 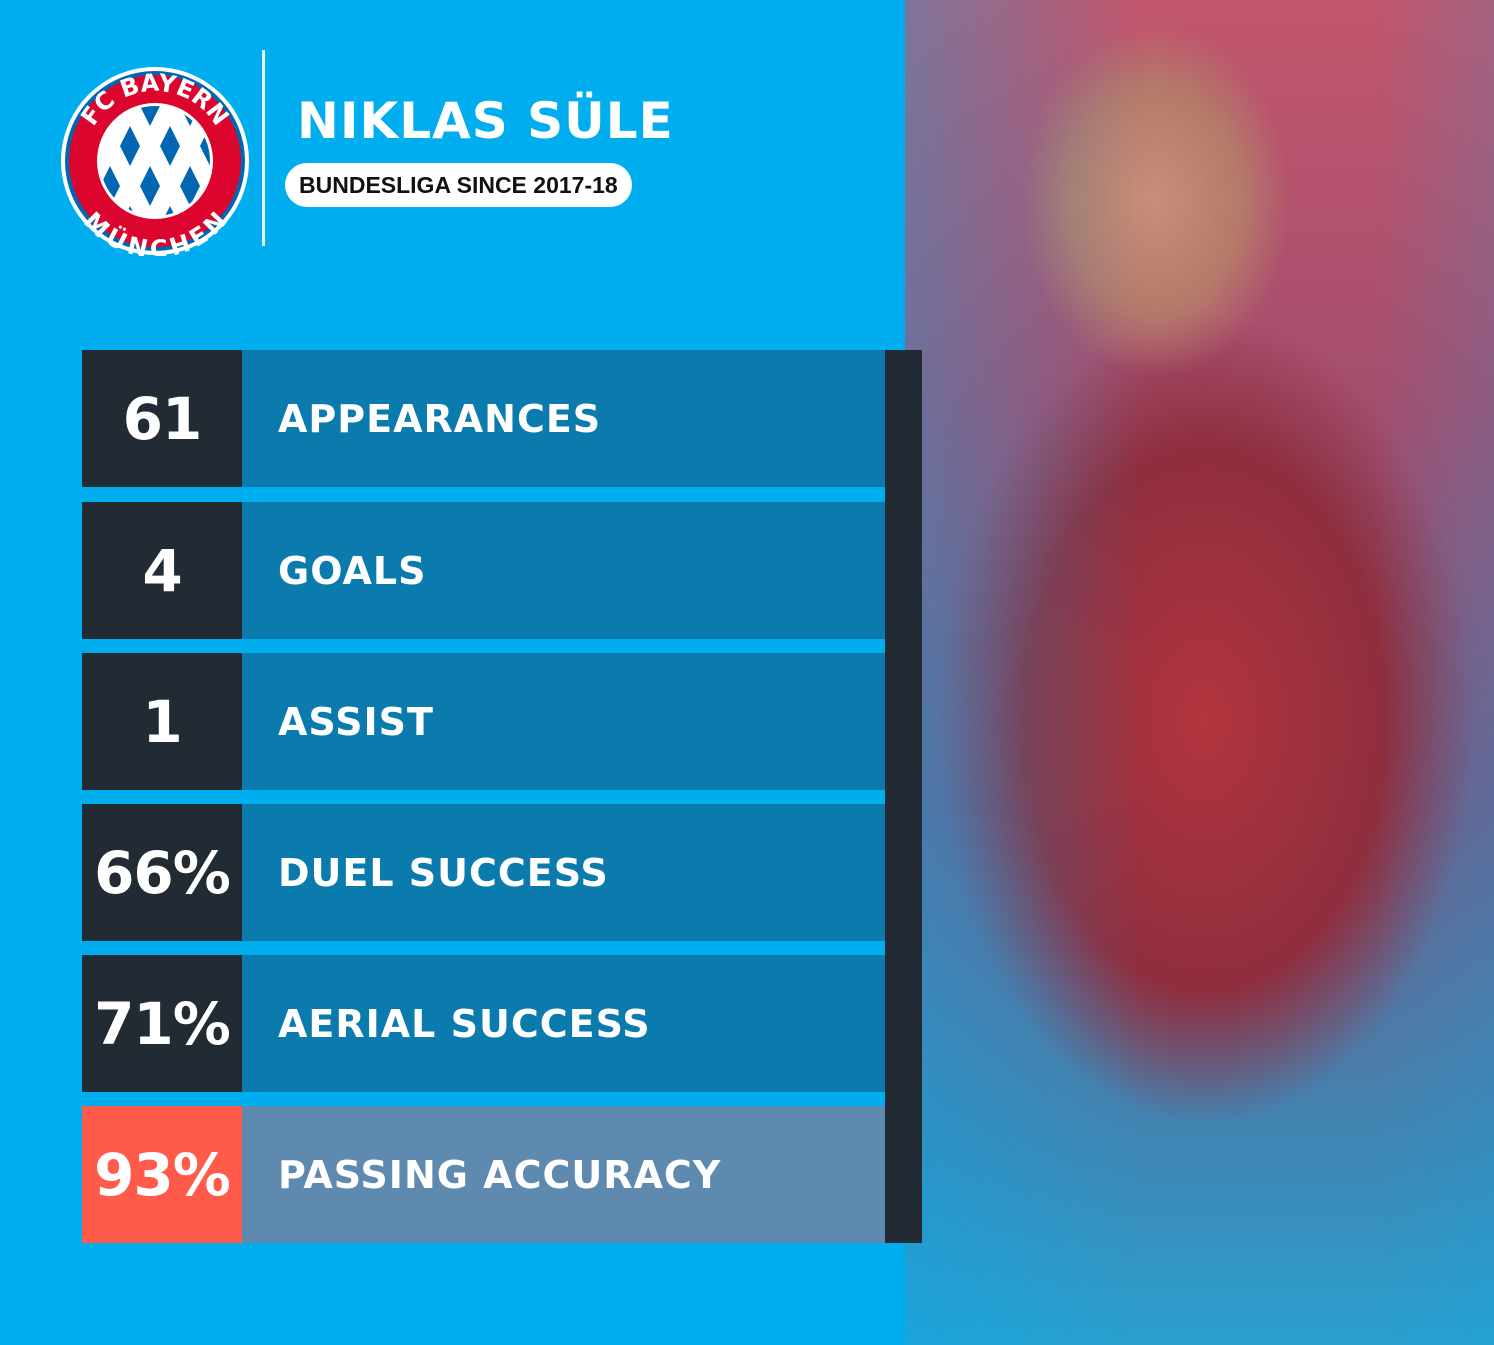 I want to click on stat-value: 1, so click(x=162, y=721).